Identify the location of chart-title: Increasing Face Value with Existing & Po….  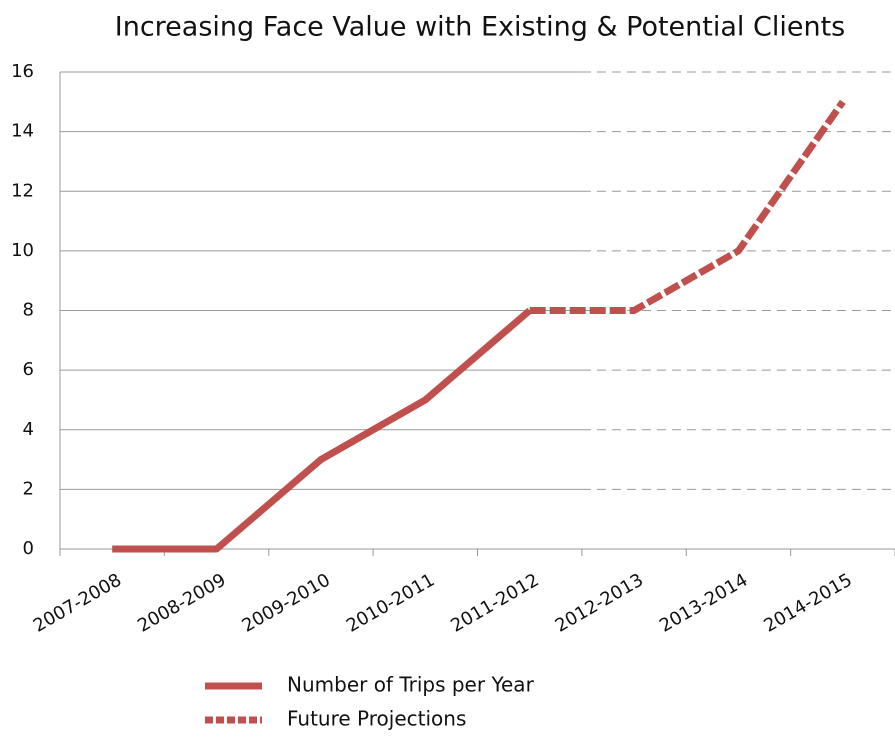
(480, 27).